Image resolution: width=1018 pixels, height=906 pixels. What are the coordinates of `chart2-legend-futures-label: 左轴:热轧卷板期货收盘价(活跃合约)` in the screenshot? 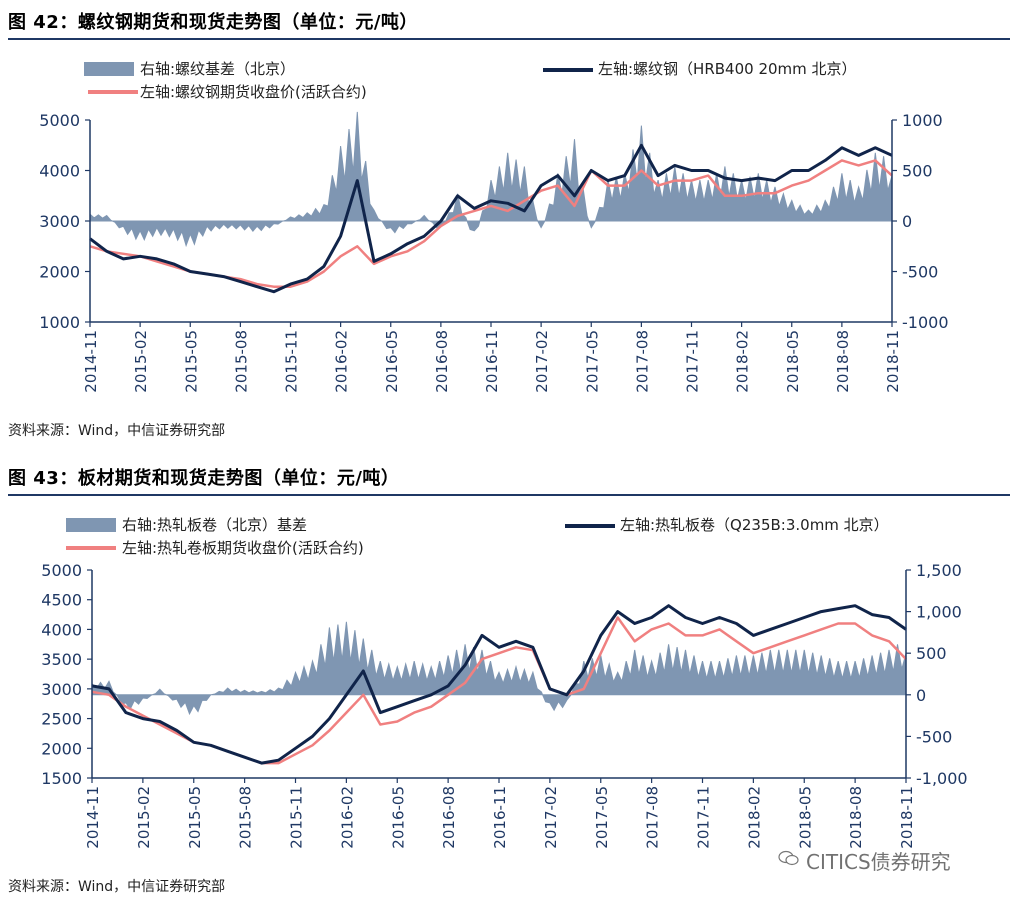 It's located at (243, 548).